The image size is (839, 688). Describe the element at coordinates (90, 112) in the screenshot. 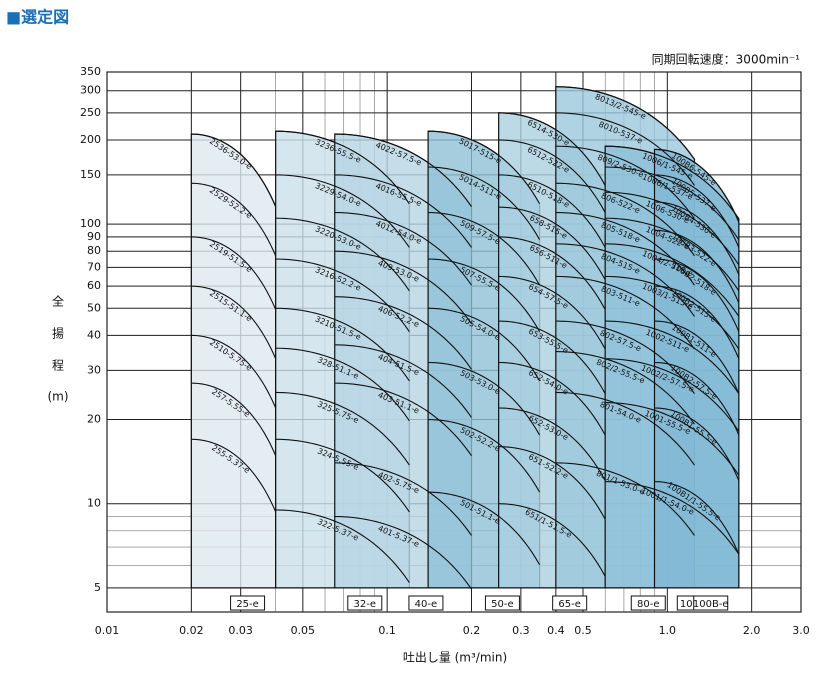

I see `y-tick-label: 250` at that location.